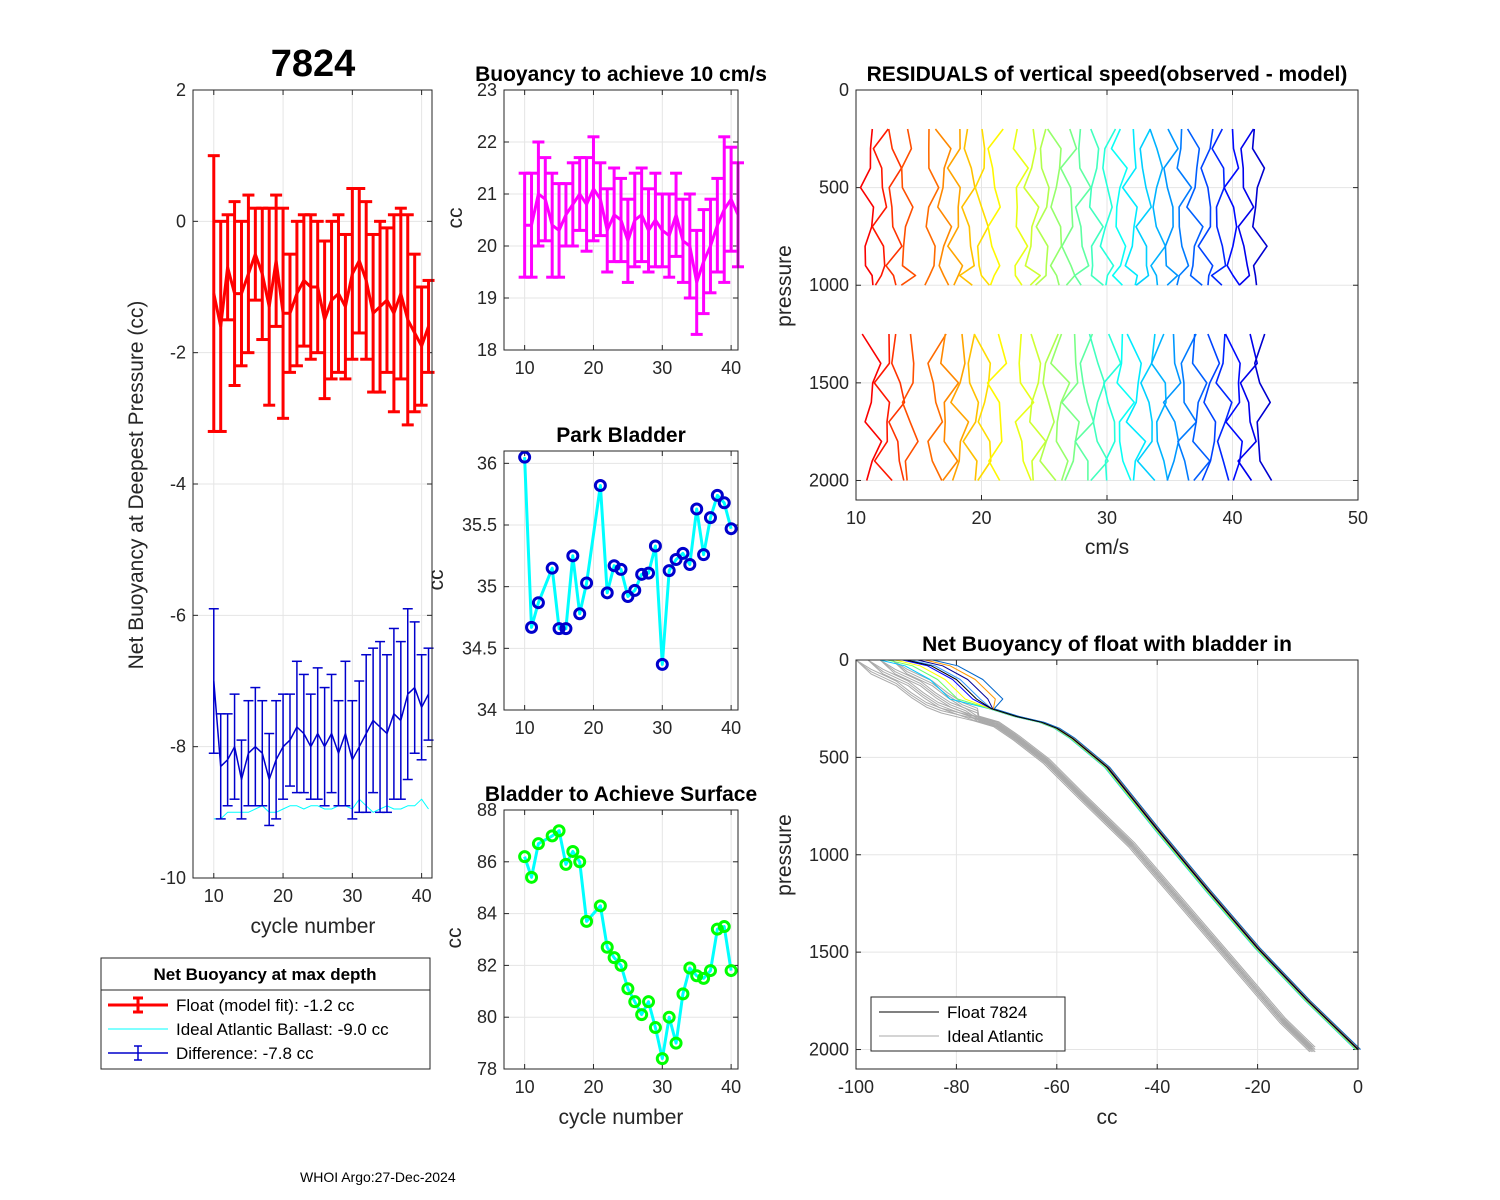 Image resolution: width=1500 pixels, height=1200 pixels. I want to click on surface-ylabel: cc, so click(454, 938).